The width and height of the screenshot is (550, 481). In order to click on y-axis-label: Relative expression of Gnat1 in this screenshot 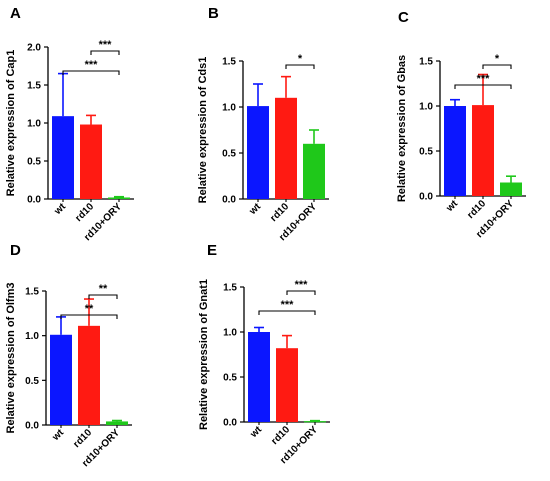, I will do `click(204, 354)`.